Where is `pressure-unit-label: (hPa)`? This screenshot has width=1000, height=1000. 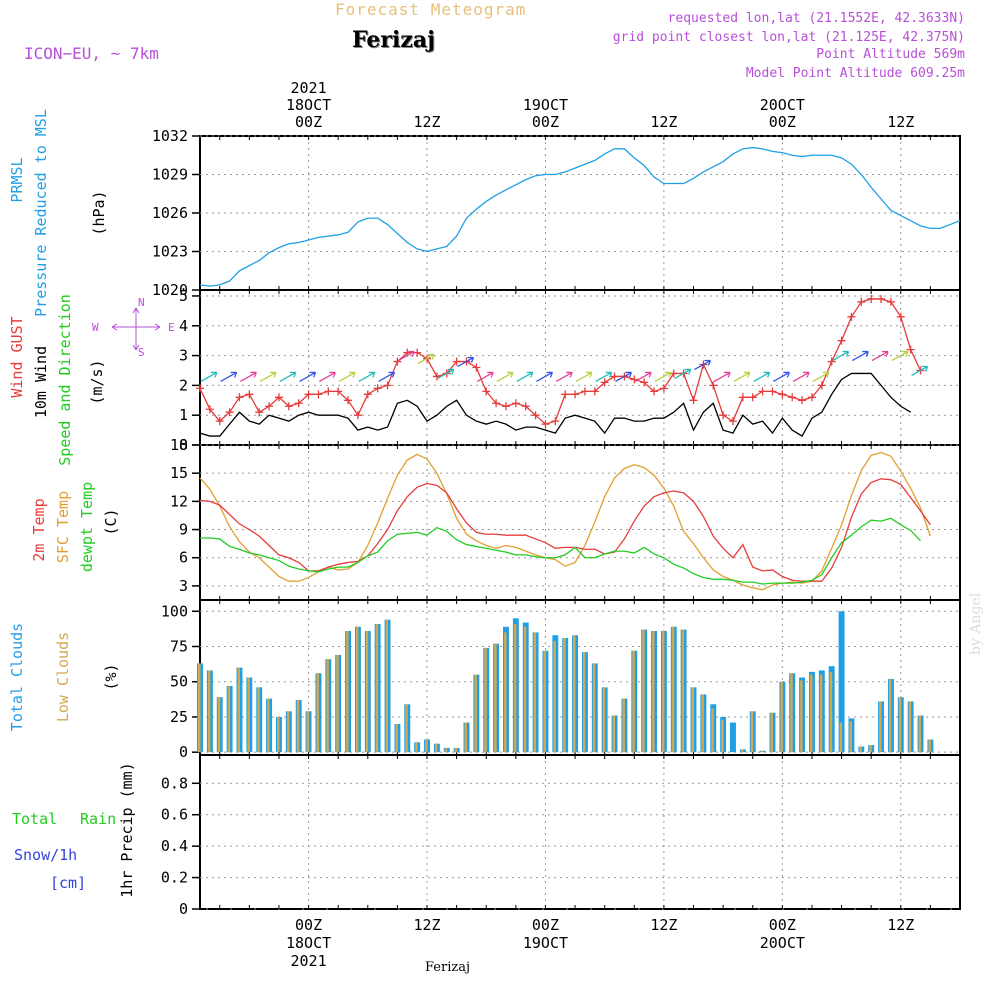
pressure-unit-label: (hPa) is located at coordinates (99, 212).